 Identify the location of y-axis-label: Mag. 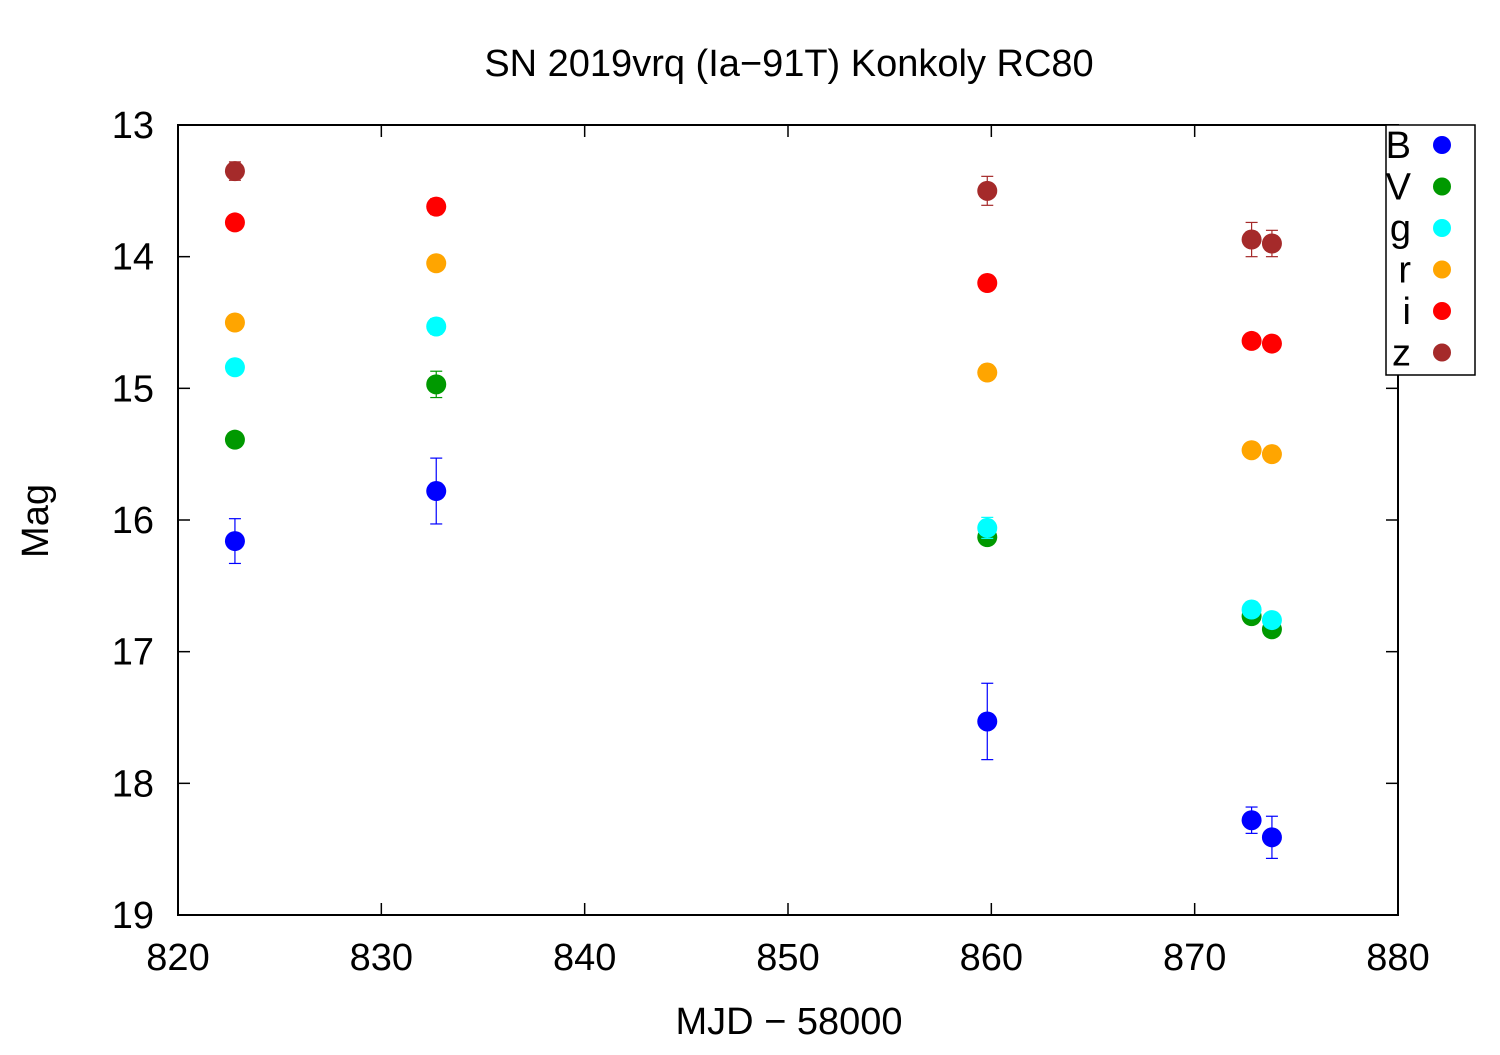
(36, 521).